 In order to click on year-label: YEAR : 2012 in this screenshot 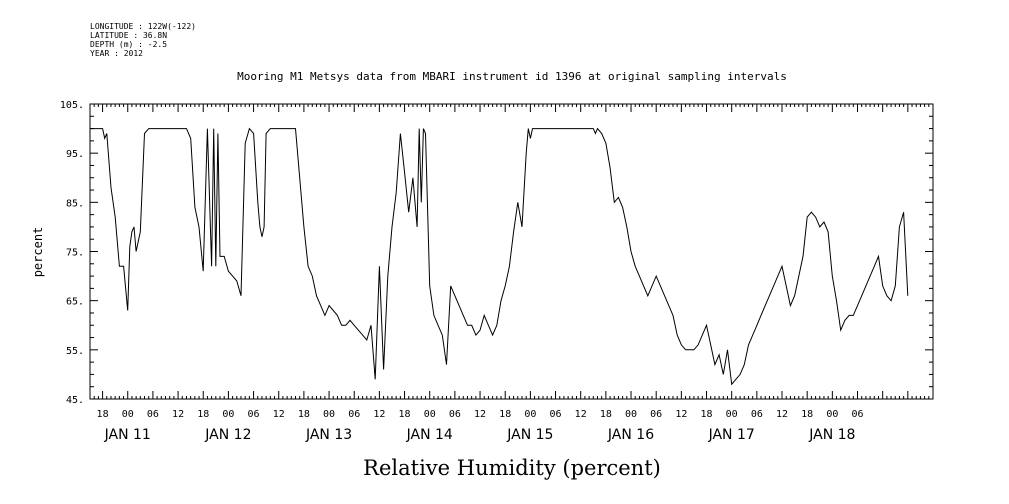, I will do `click(116, 53)`.